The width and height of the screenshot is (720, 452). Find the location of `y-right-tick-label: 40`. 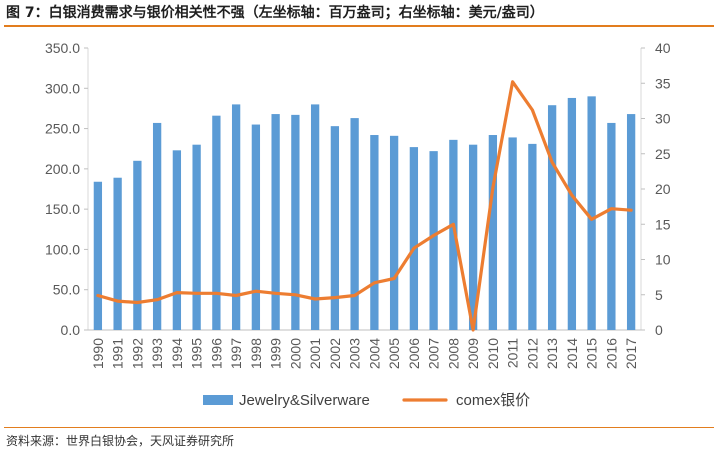

y-right-tick-label: 40 is located at coordinates (663, 48).